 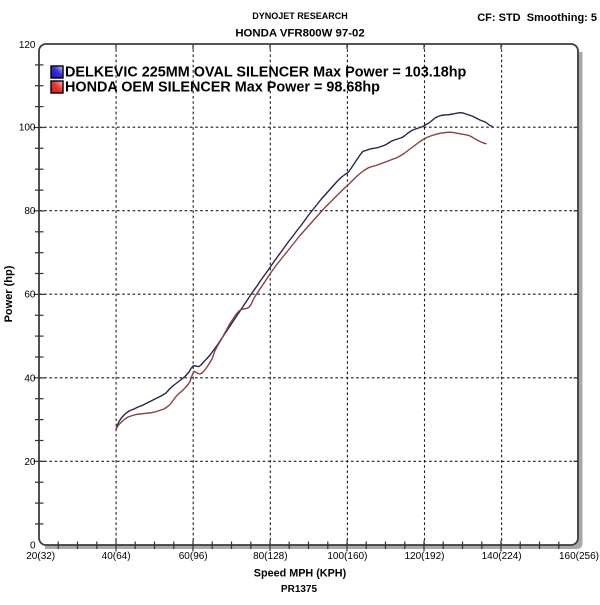 I want to click on svg-text: 80, so click(x=30, y=211).